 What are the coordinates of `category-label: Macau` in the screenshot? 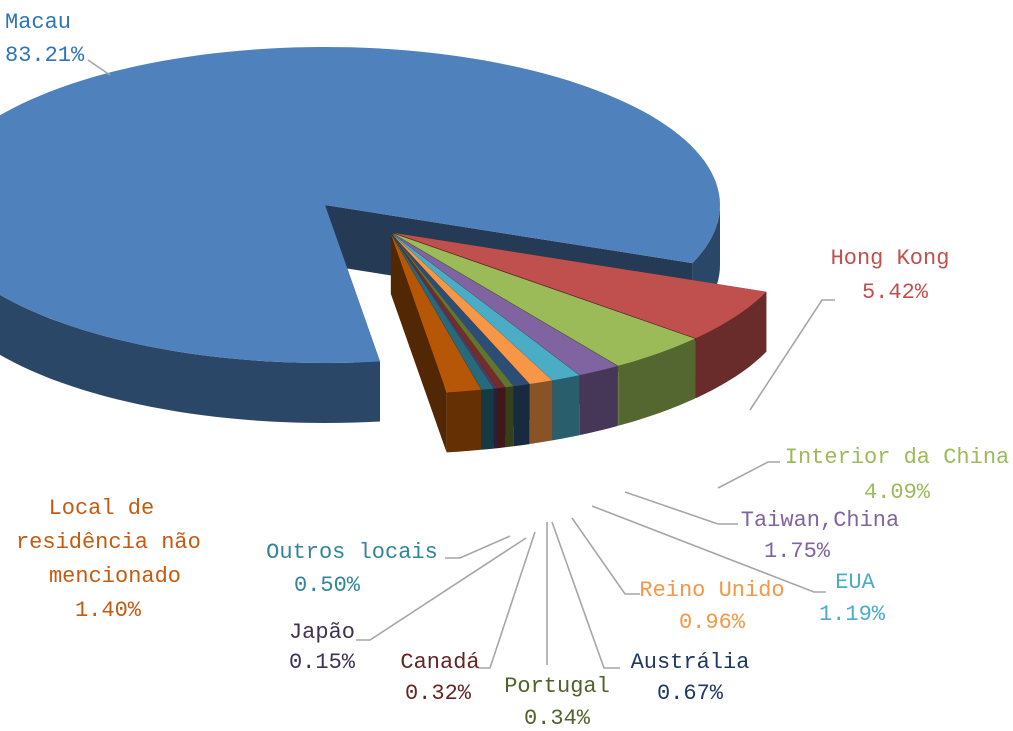 It's located at (38, 22).